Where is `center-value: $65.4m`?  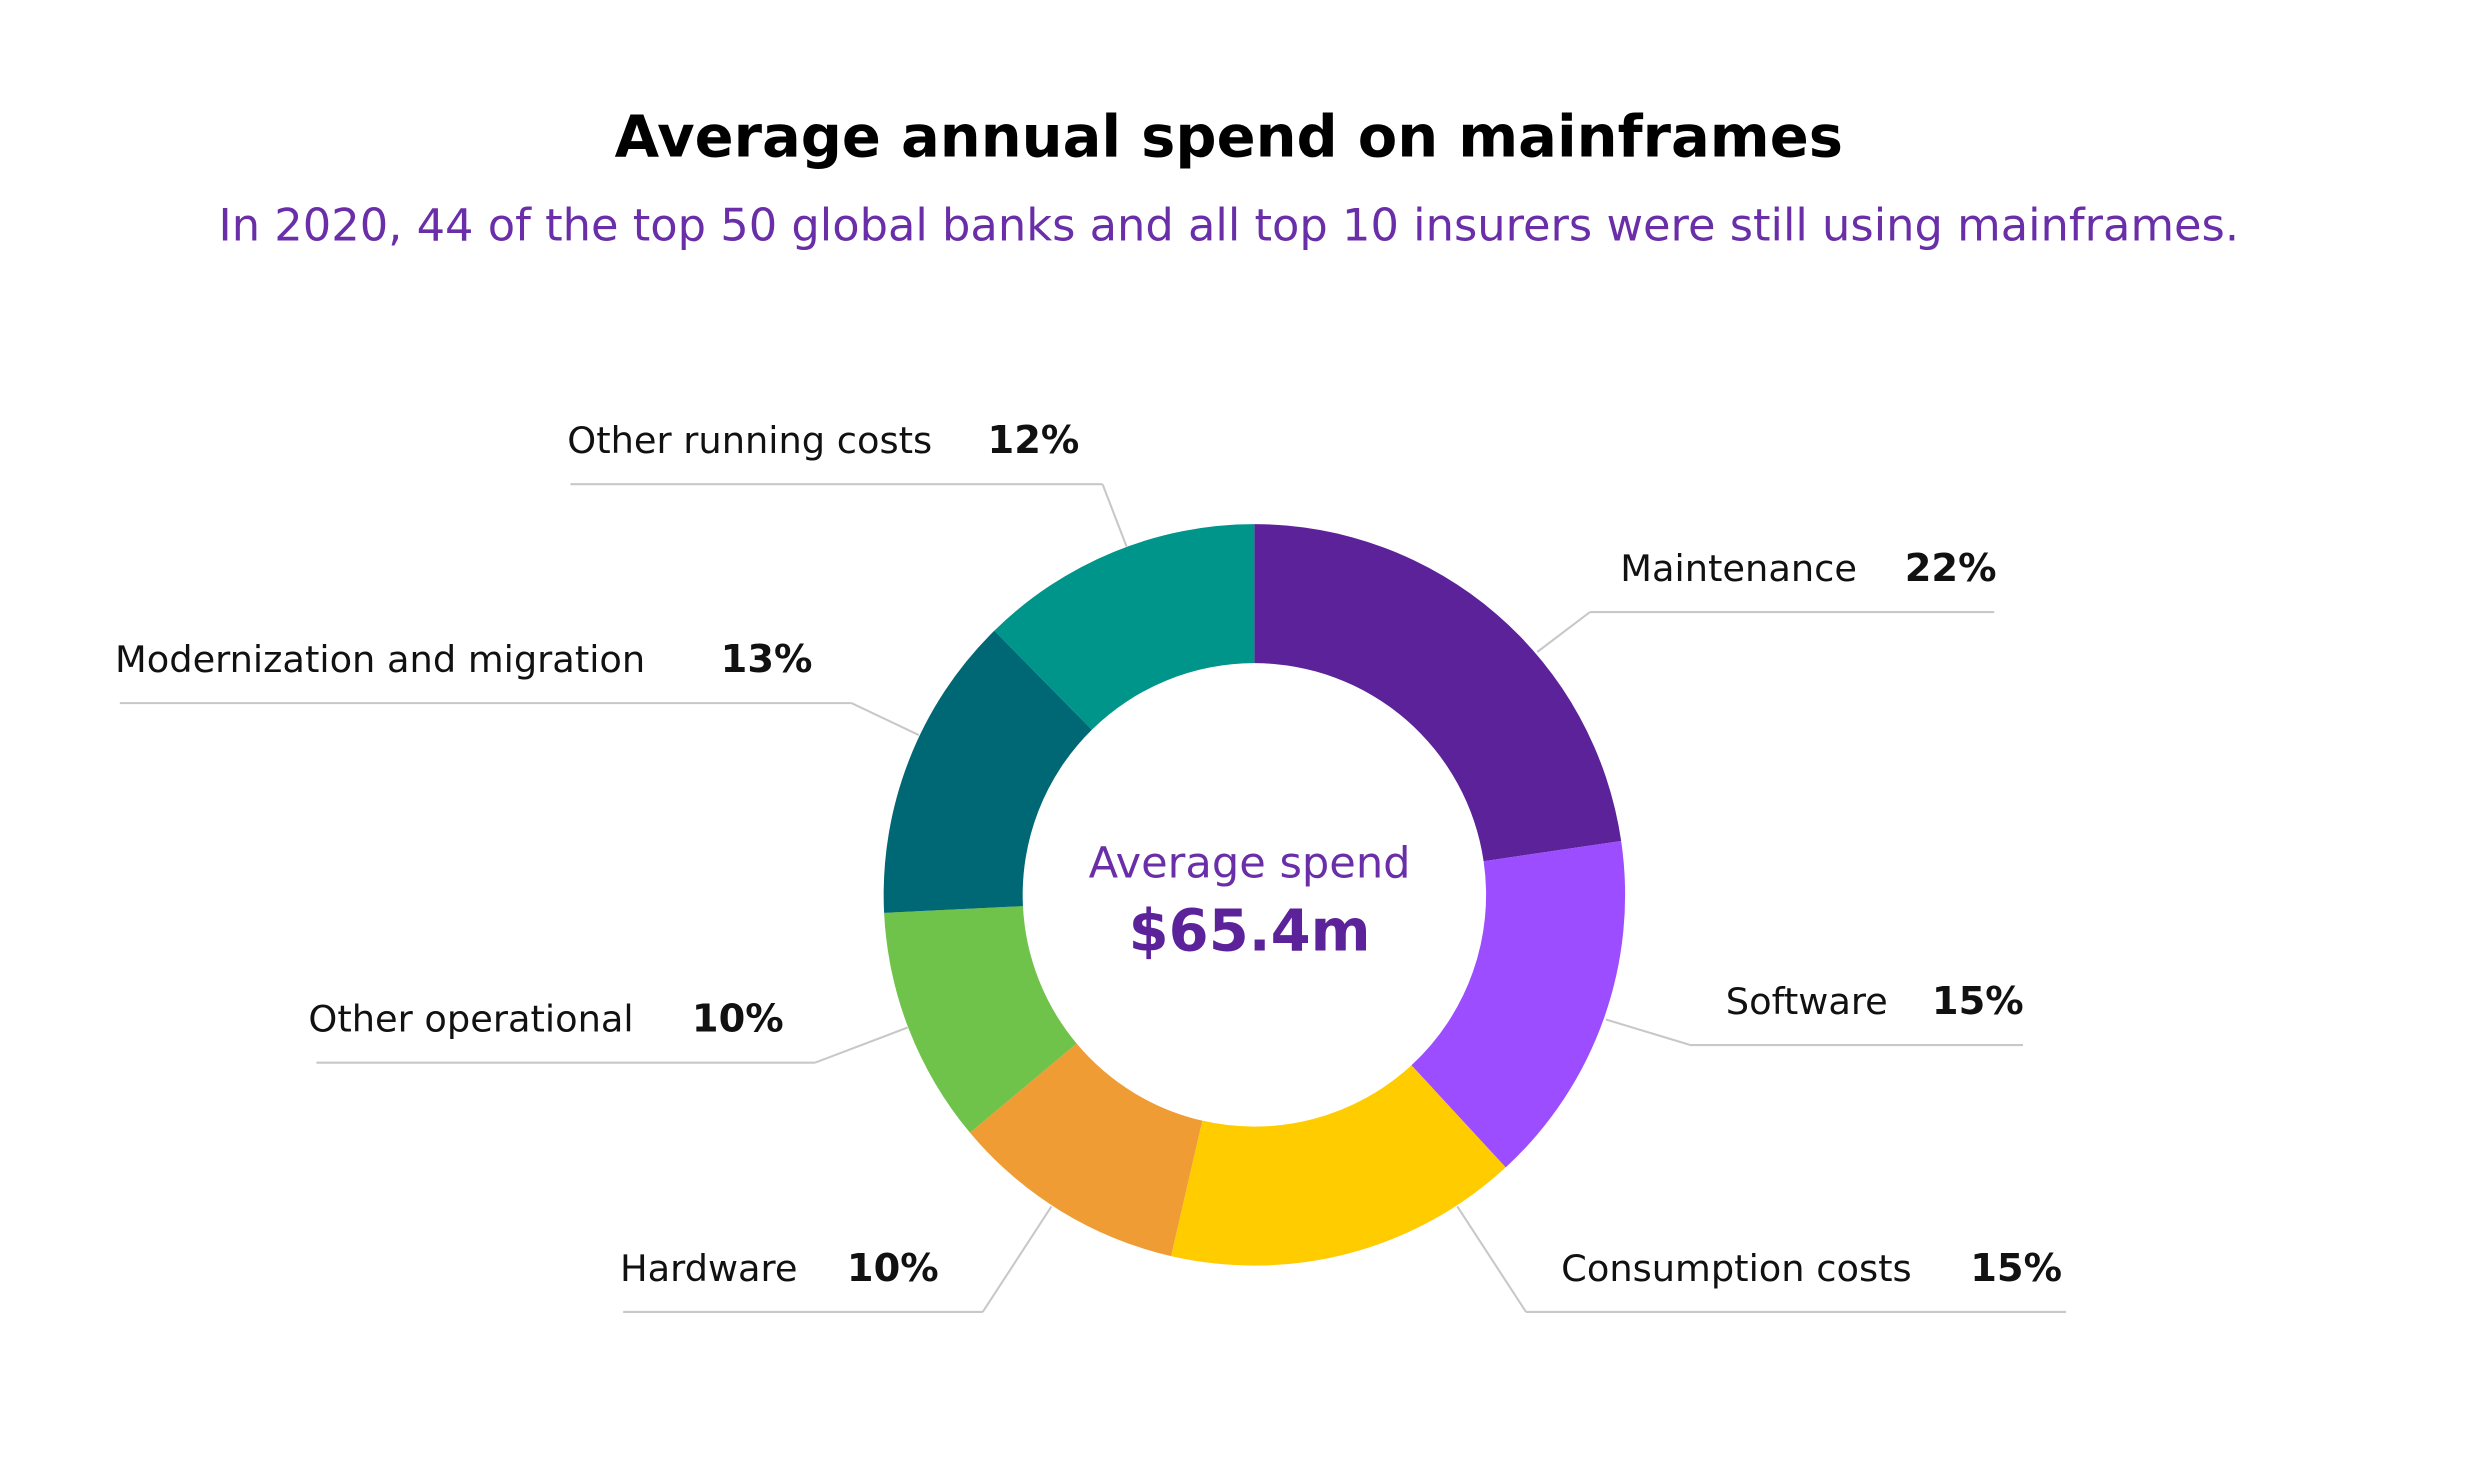 center-value: $65.4m is located at coordinates (1250, 930).